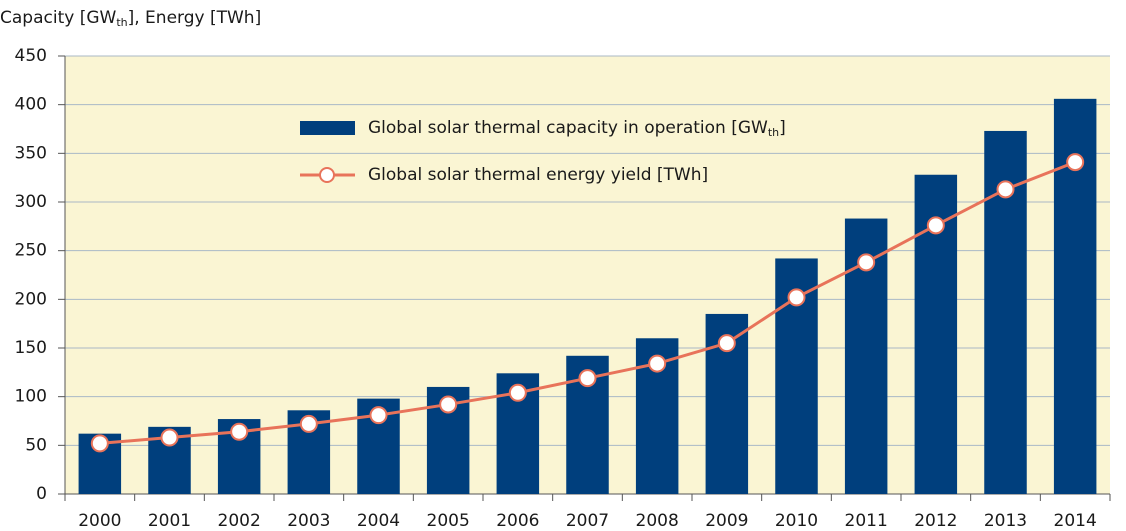 The image size is (1126, 531). Describe the element at coordinates (31, 202) in the screenshot. I see `y-tick-label: 300` at that location.